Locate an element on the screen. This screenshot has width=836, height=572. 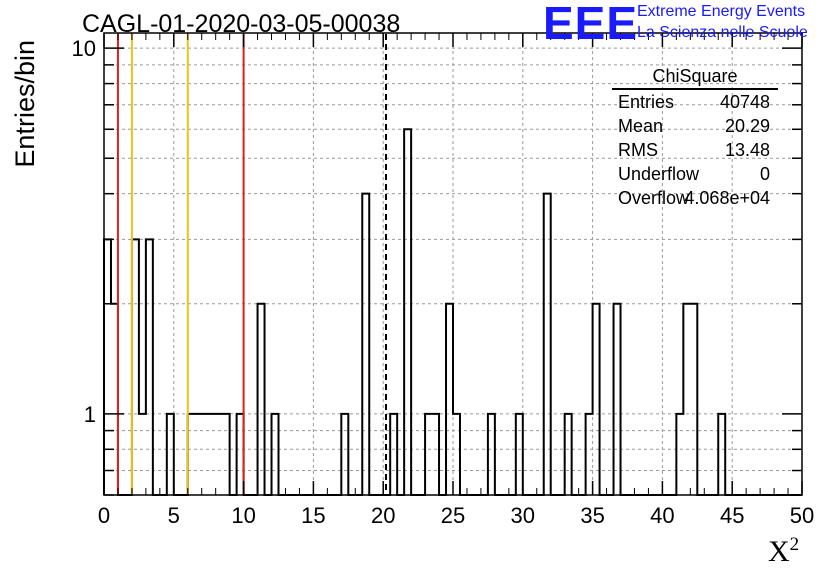
y-tick-label: 1 is located at coordinates (90, 414).